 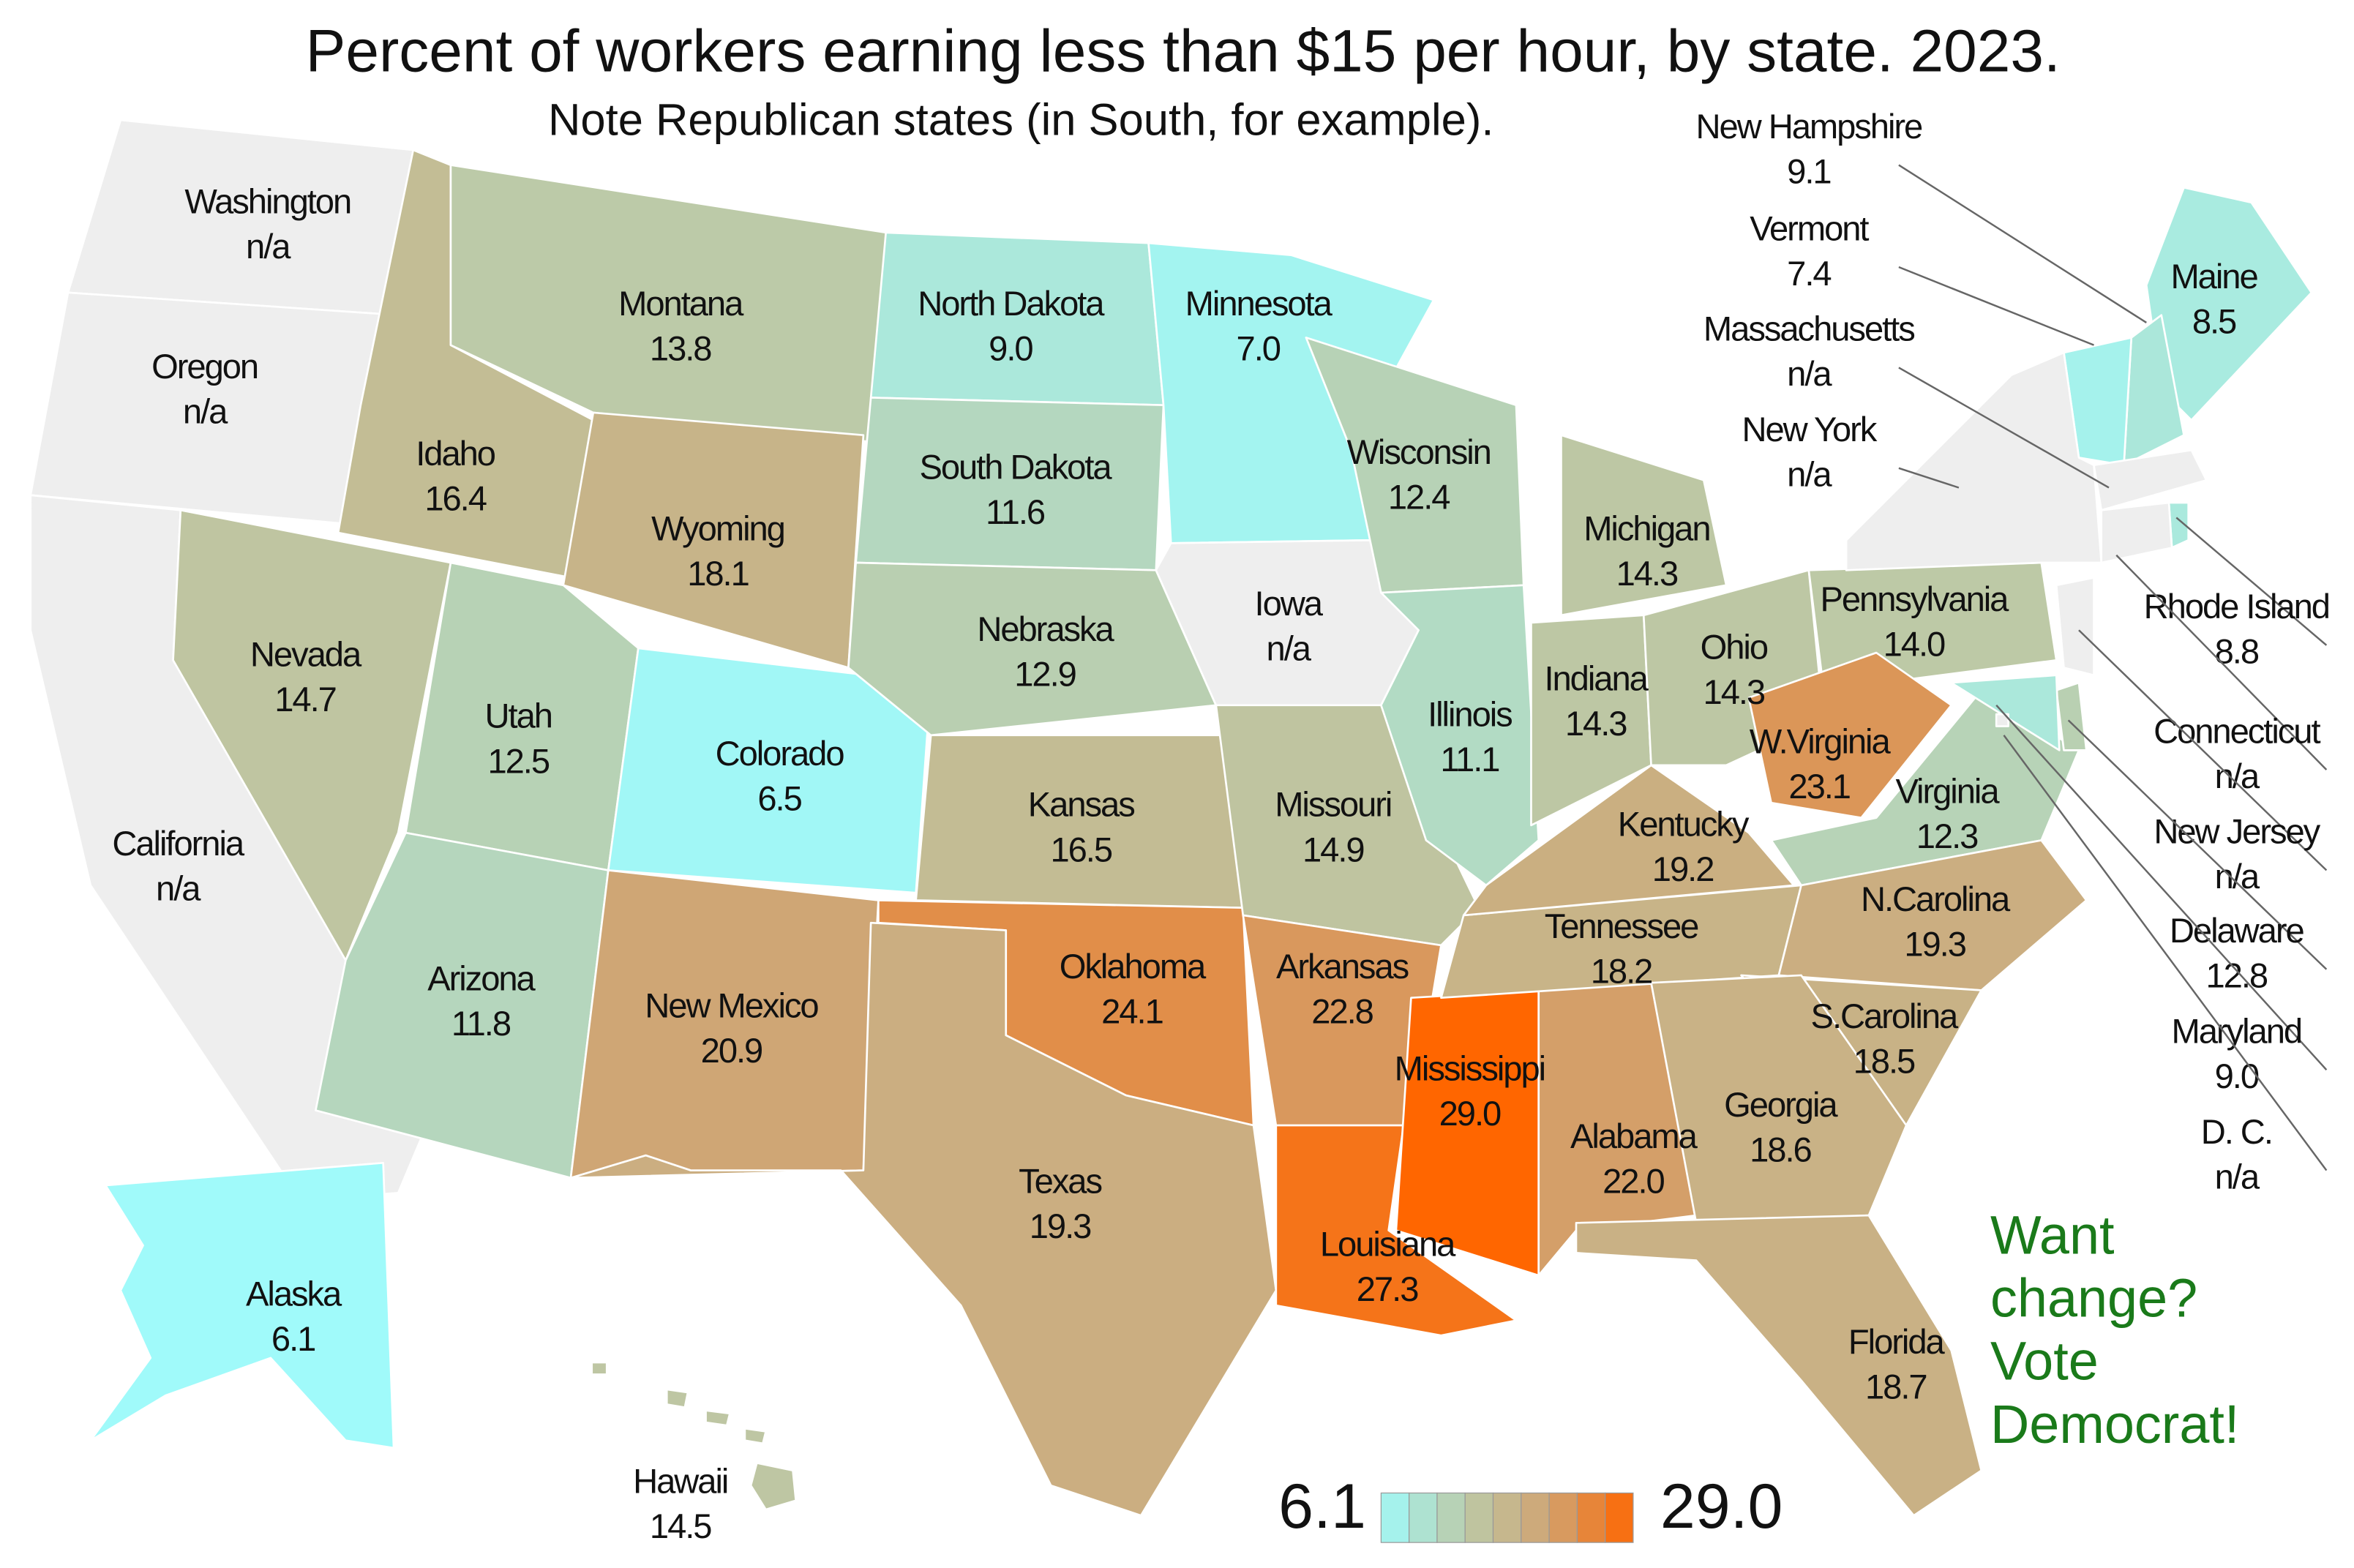 I want to click on state-name: Pennsylvania, so click(x=1914, y=598).